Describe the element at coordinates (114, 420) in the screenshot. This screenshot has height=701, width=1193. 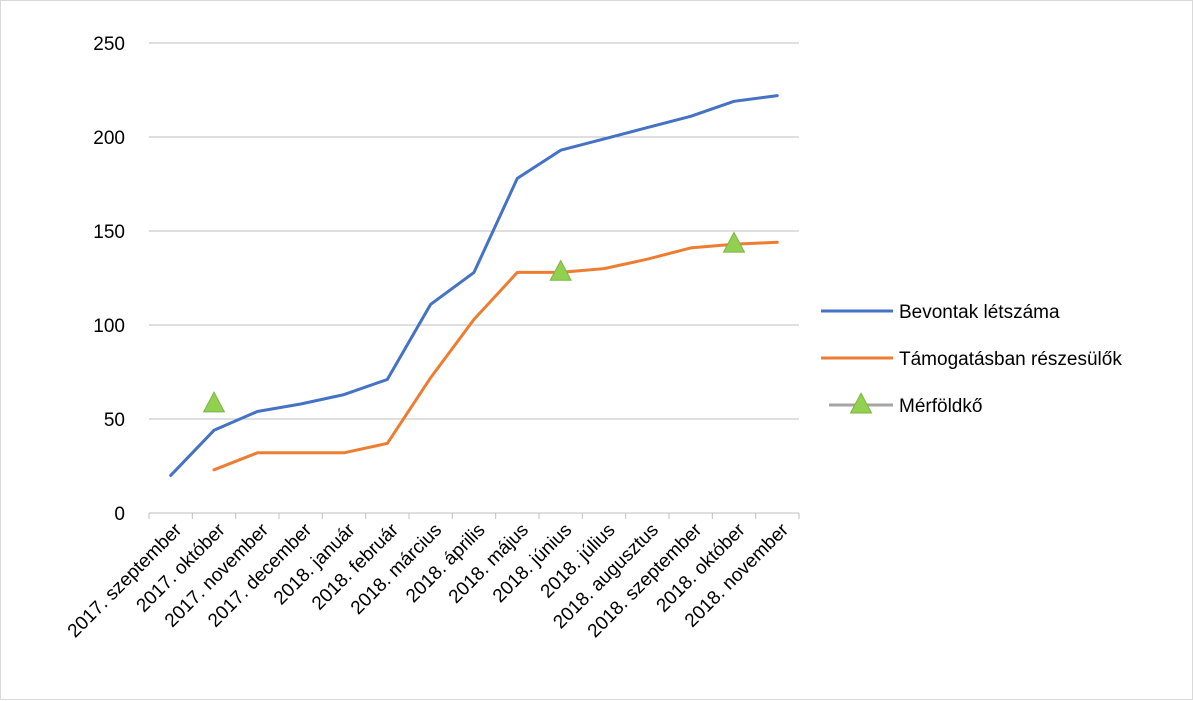
I see `y-tick-label: 50` at that location.